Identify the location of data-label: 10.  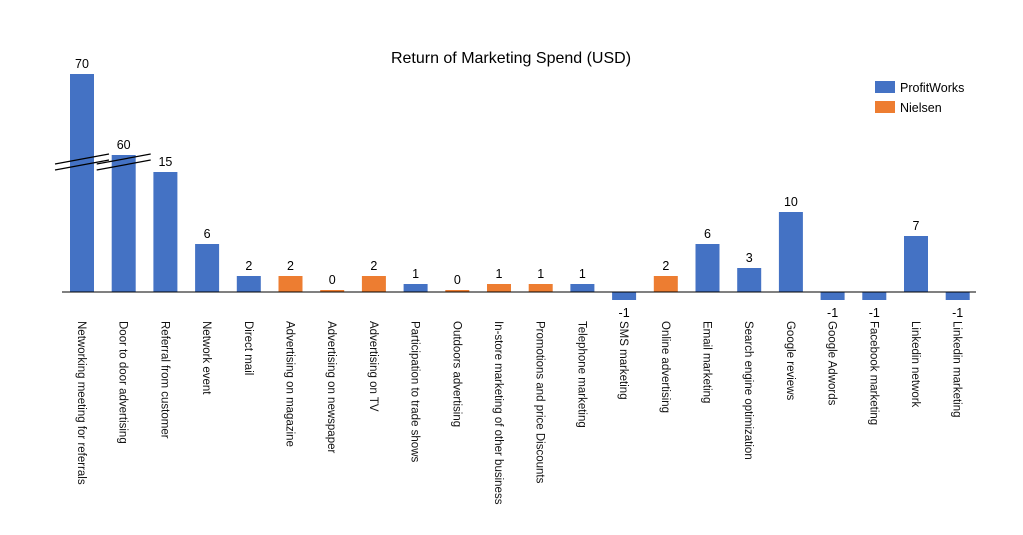
(791, 202).